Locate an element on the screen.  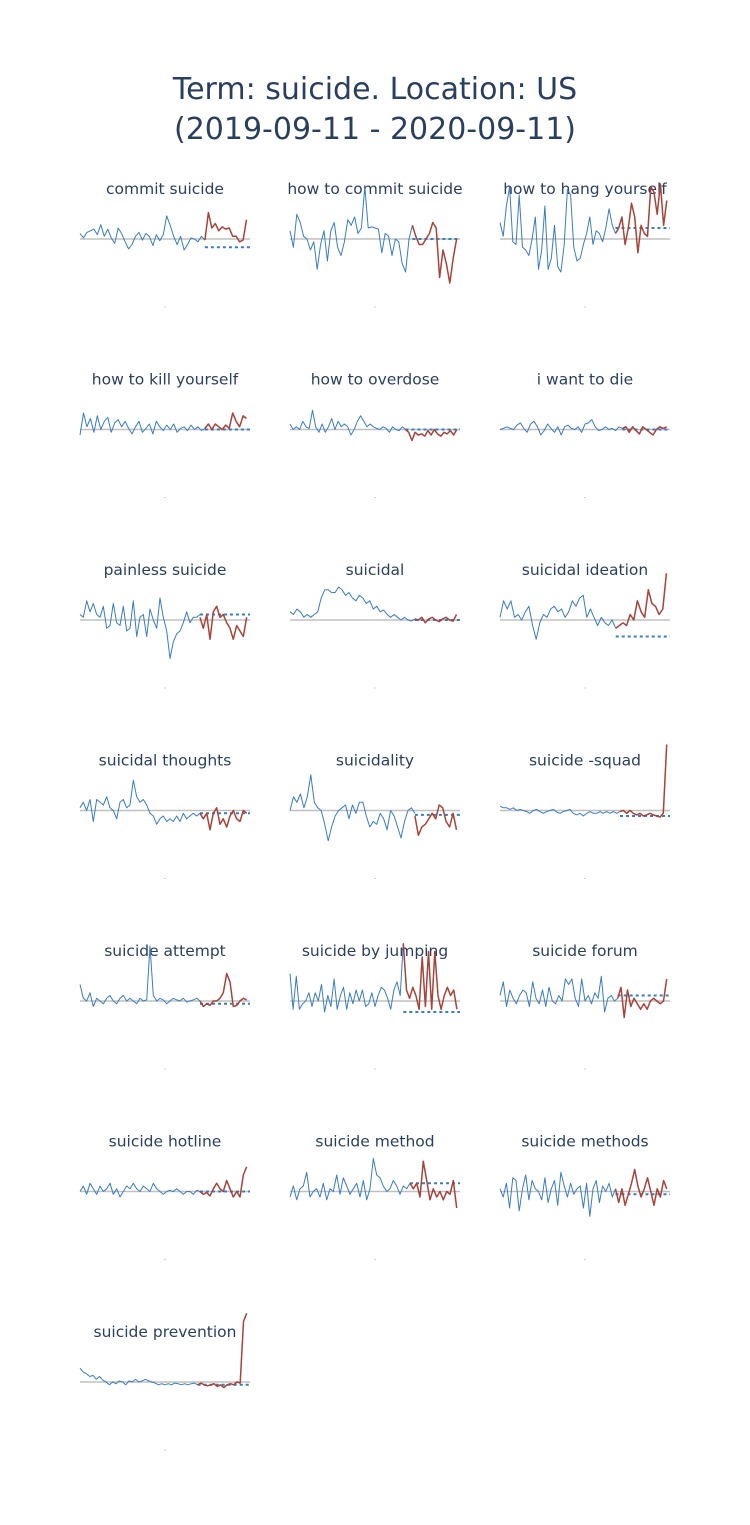
panel-title: how to kill yourself is located at coordinates (165, 380).